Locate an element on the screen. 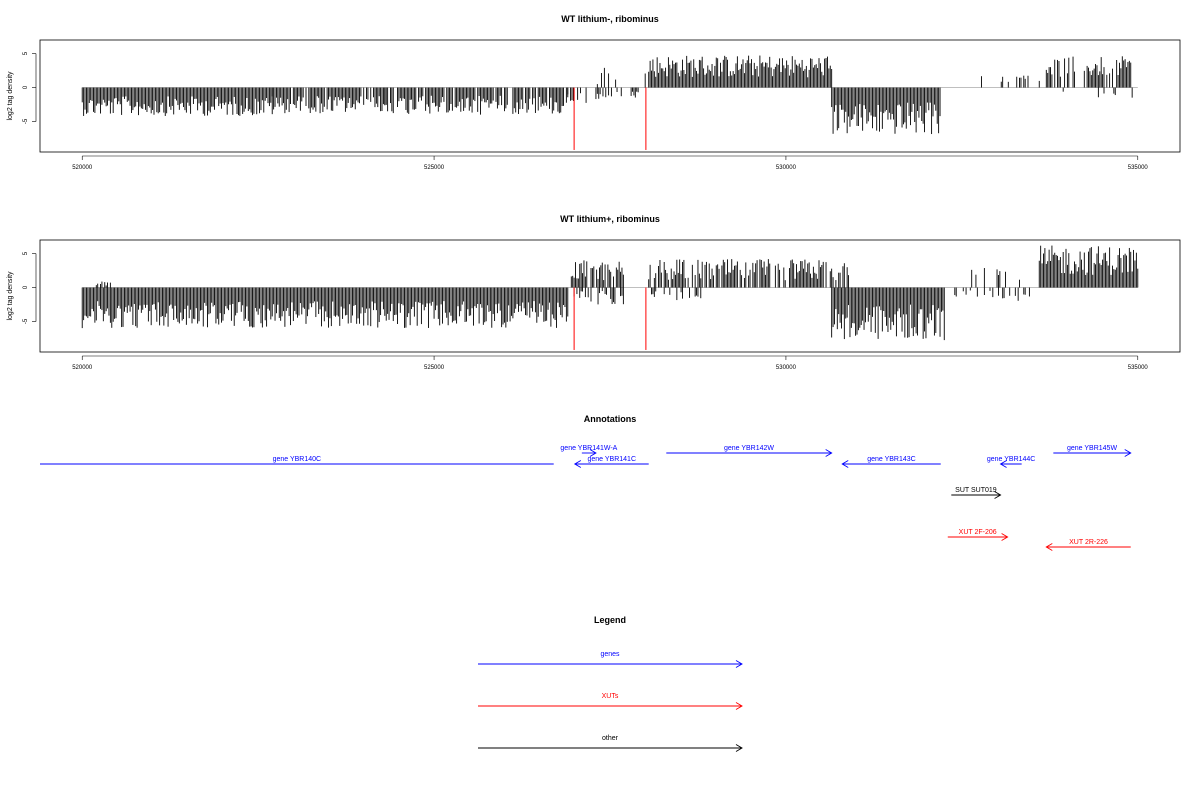 This screenshot has width=1200, height=800. annotation-feature: gene YBR143C is located at coordinates (891, 462).